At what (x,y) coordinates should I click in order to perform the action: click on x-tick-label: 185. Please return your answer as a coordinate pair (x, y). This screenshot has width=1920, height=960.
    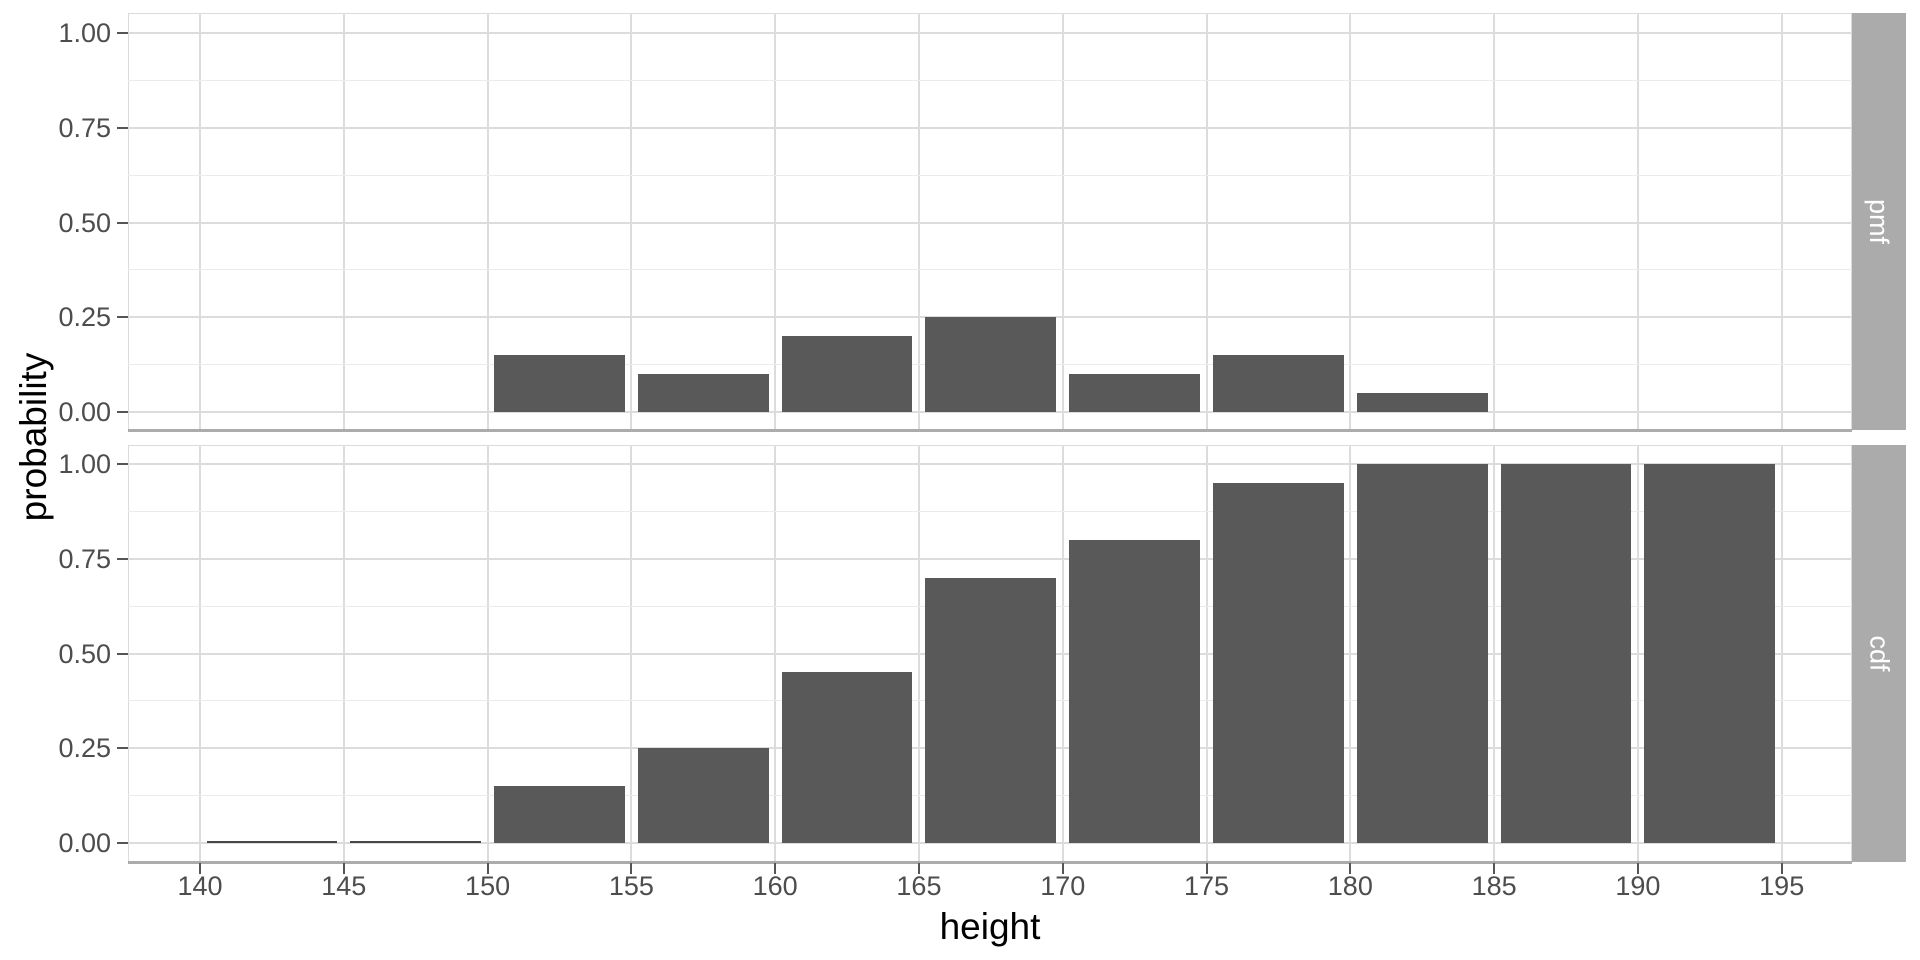
    Looking at the image, I should click on (1494, 886).